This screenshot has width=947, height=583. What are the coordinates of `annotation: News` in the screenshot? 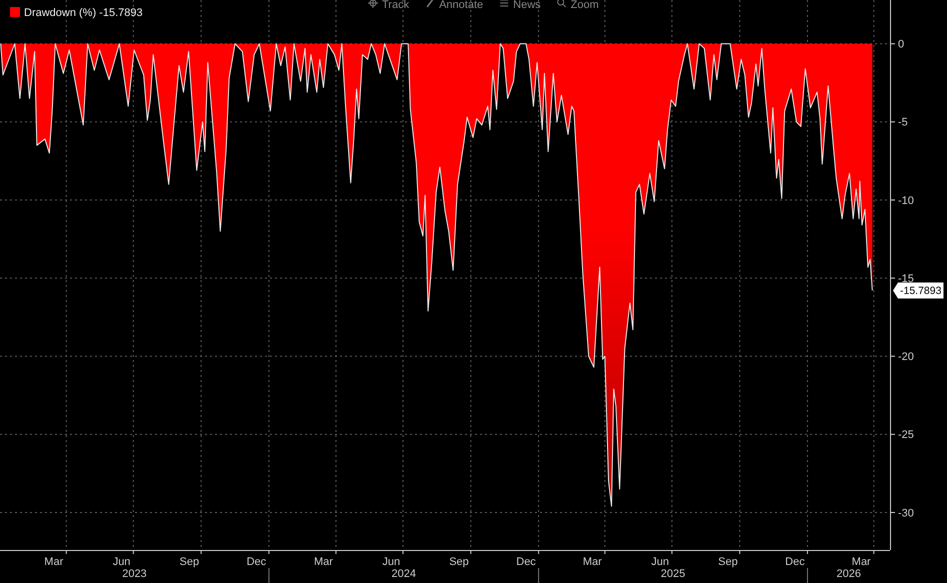 It's located at (527, 5).